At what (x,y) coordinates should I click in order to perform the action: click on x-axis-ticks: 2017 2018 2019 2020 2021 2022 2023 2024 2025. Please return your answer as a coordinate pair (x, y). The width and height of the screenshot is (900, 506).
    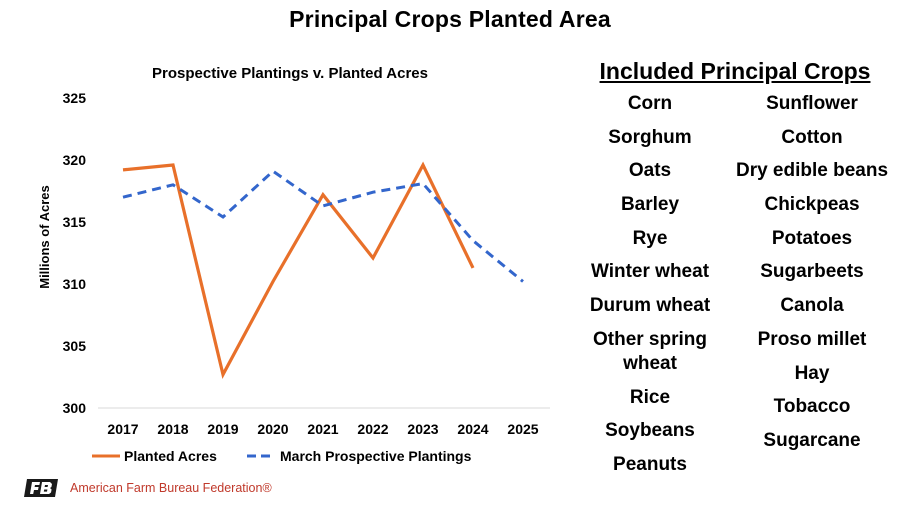
    Looking at the image, I should click on (322, 429).